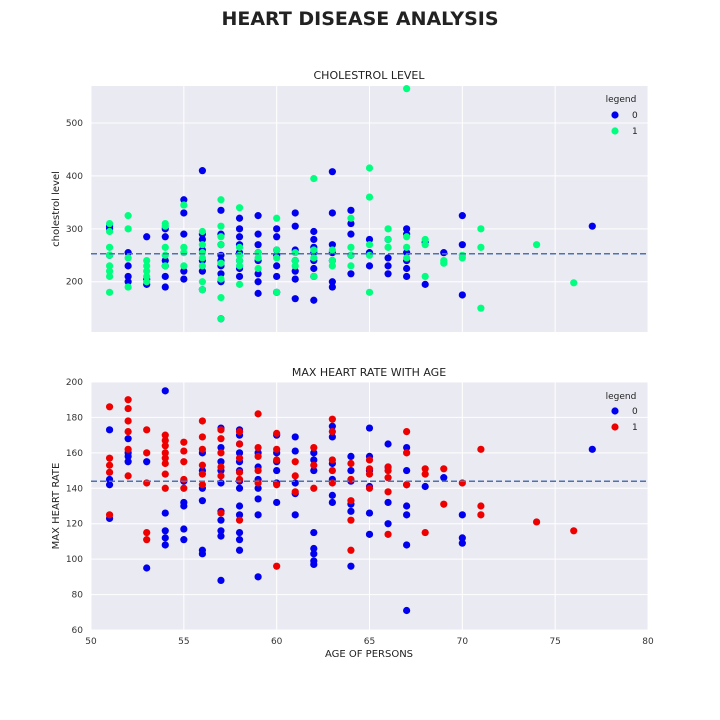  What do you see at coordinates (635, 132) in the screenshot?
I see `cholesterol-legend-label-1: 1` at bounding box center [635, 132].